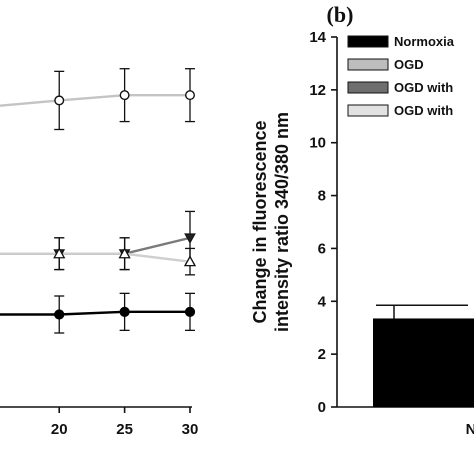  What do you see at coordinates (322, 354) in the screenshot?
I see `y-tick-label: 2` at bounding box center [322, 354].